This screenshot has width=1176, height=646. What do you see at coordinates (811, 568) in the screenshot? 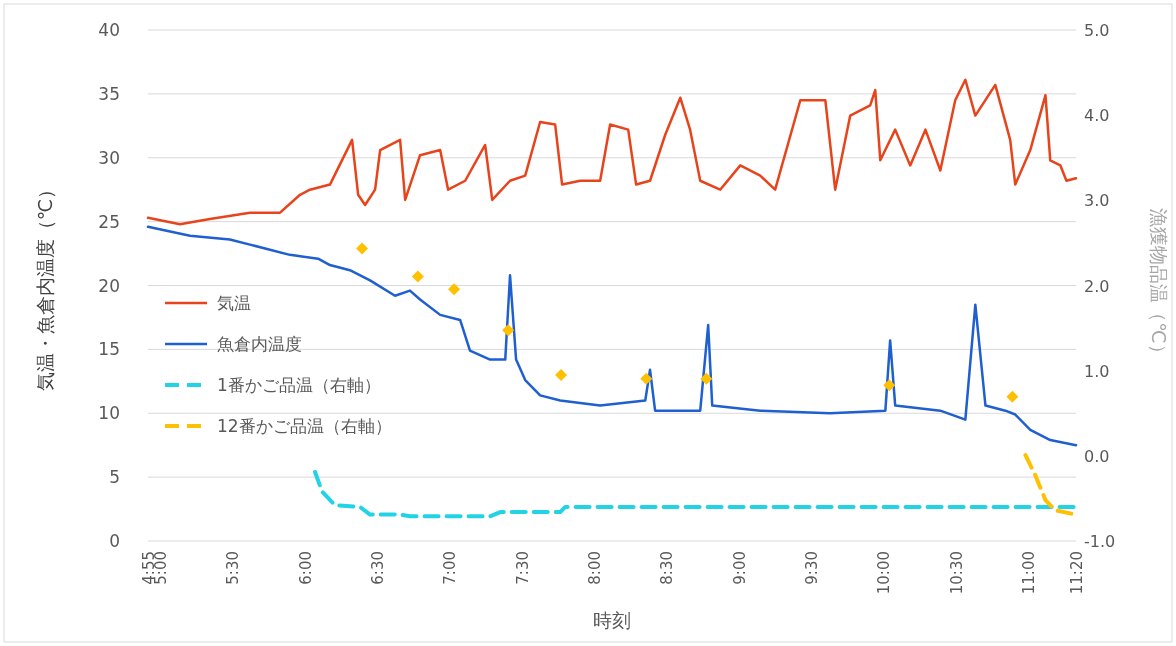
I see `x-tick-label: 9:30` at bounding box center [811, 568].